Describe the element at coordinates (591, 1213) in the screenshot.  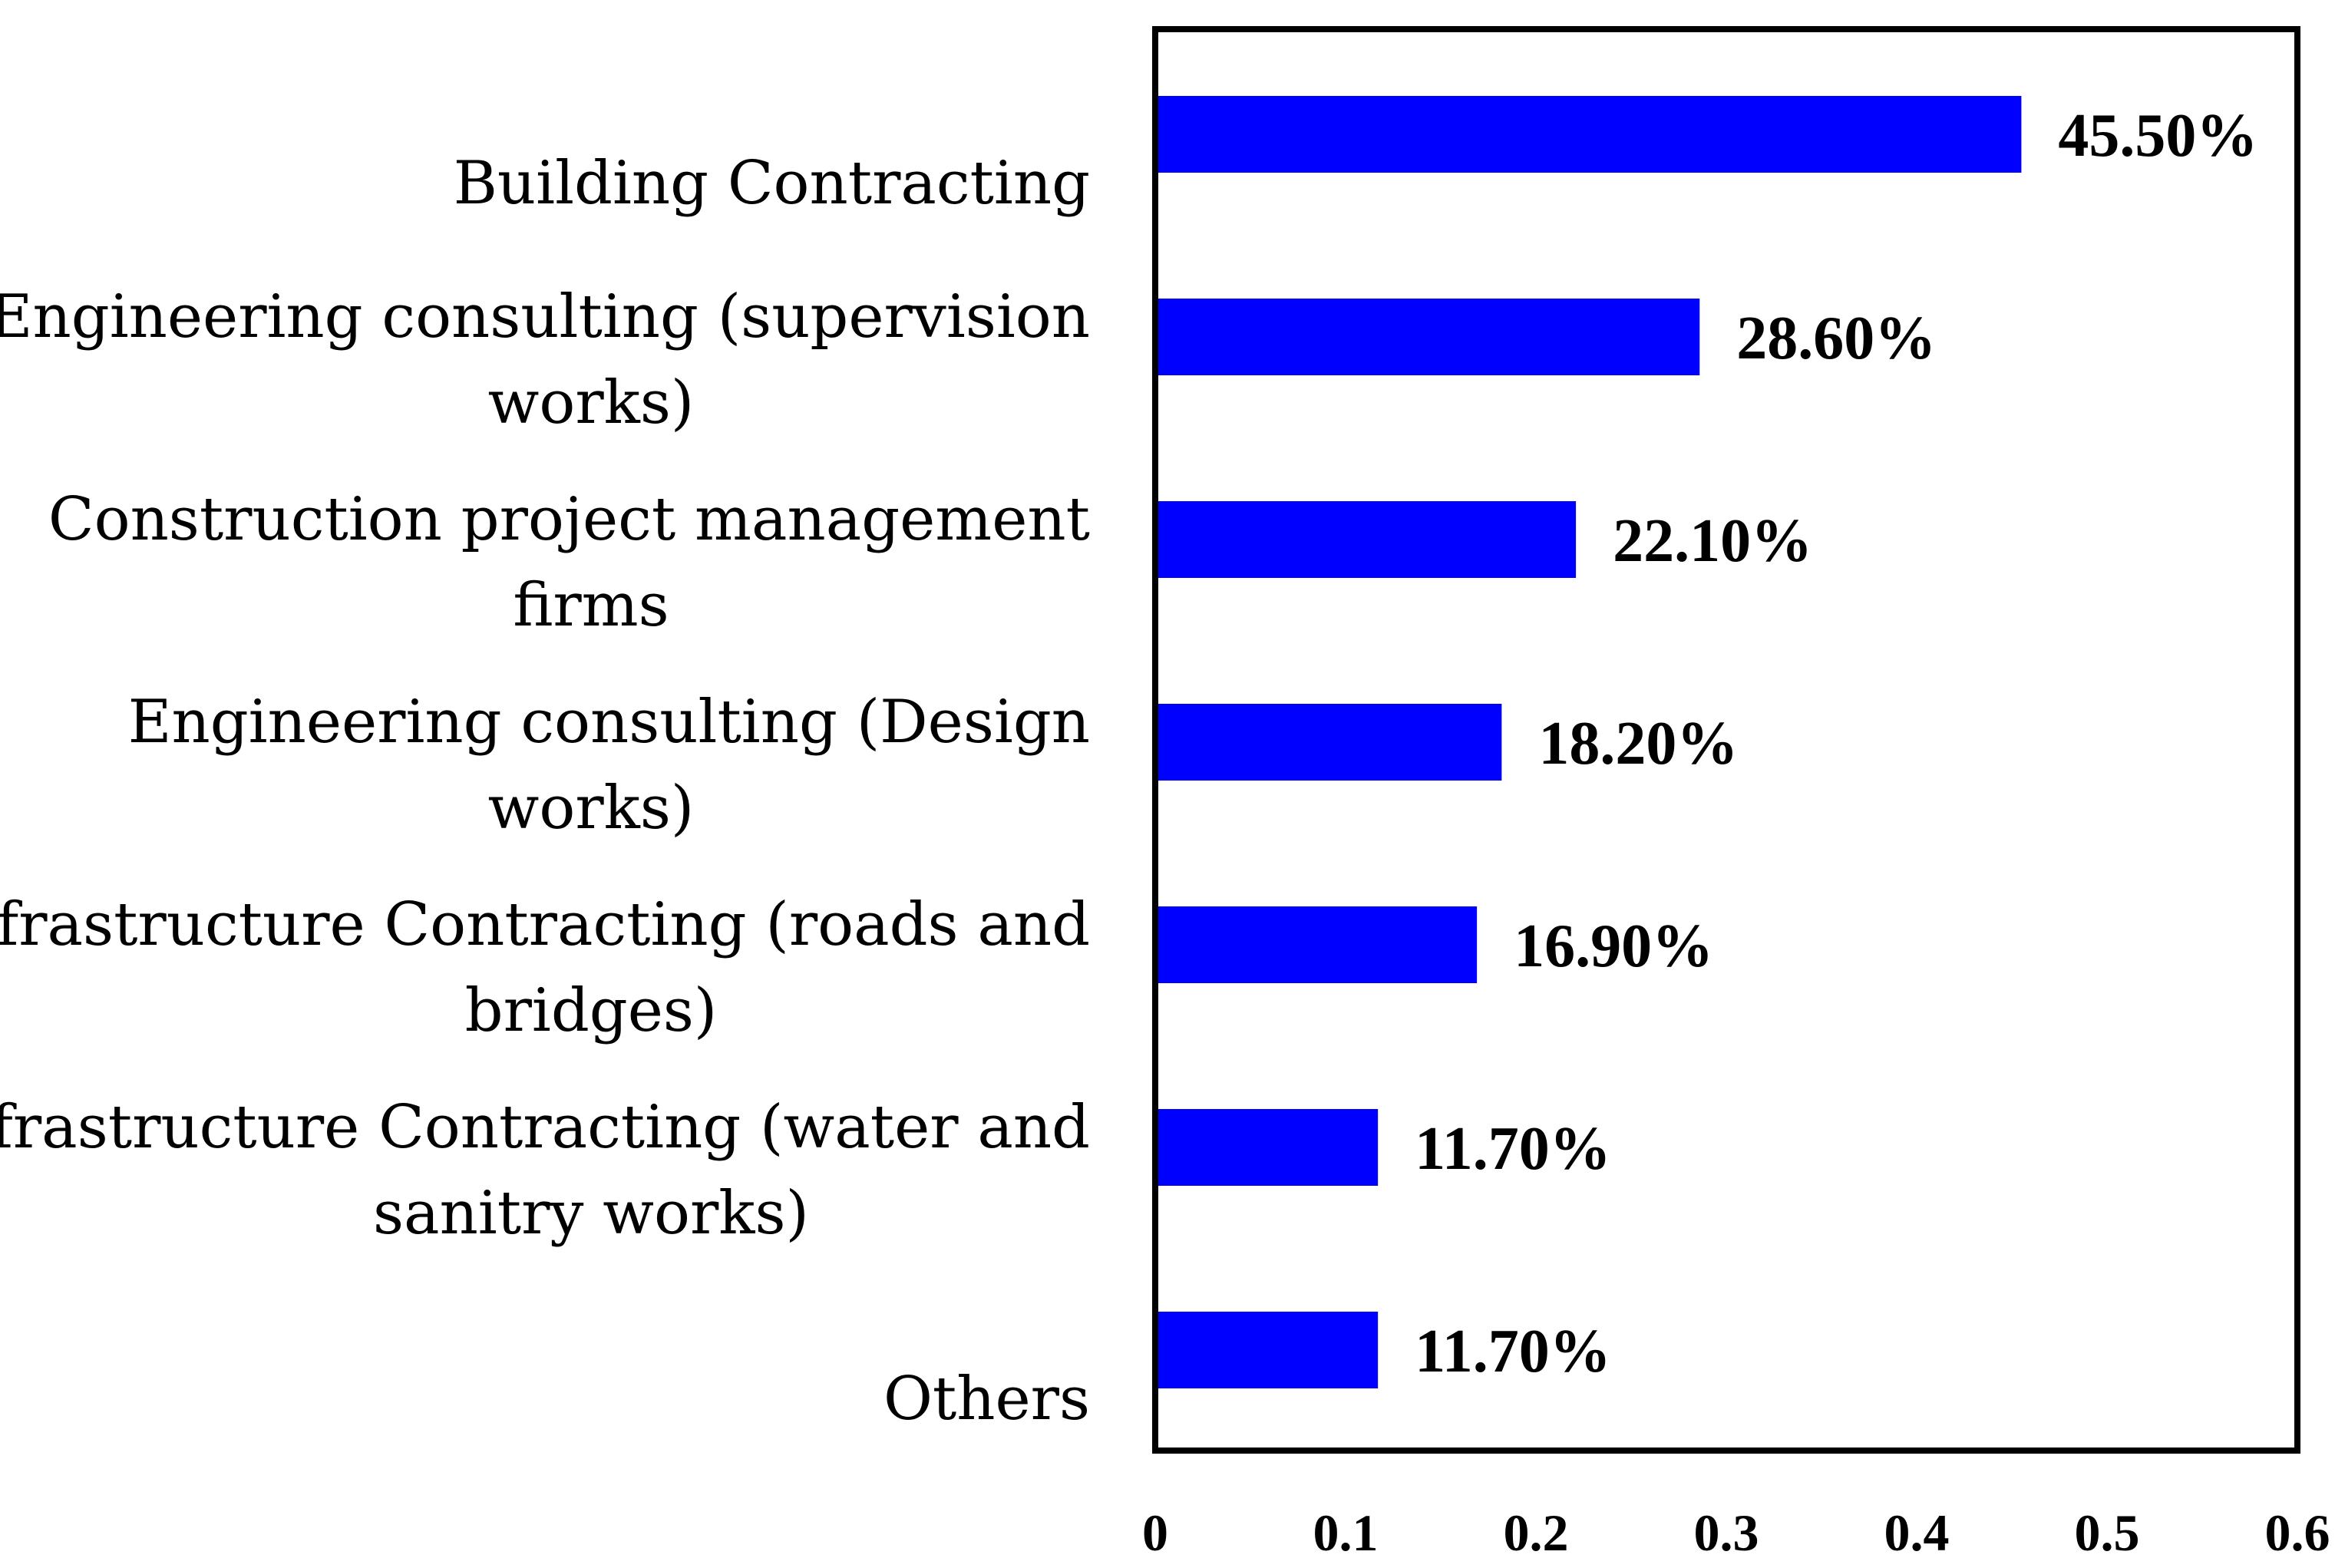
I see `category-label-5-line-1: sanitry works)` at that location.